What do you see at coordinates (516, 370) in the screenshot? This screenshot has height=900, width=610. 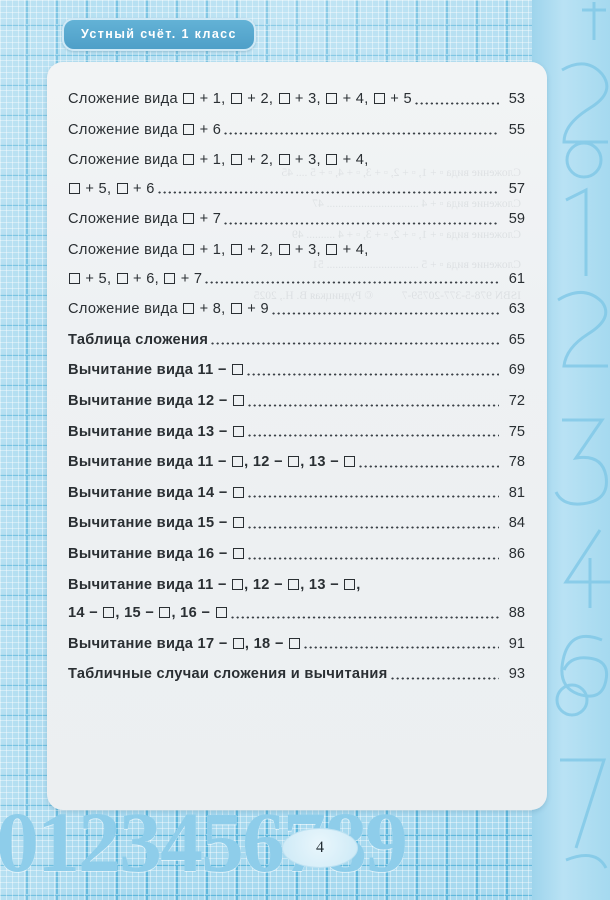 I see `toc-page-number: 69` at bounding box center [516, 370].